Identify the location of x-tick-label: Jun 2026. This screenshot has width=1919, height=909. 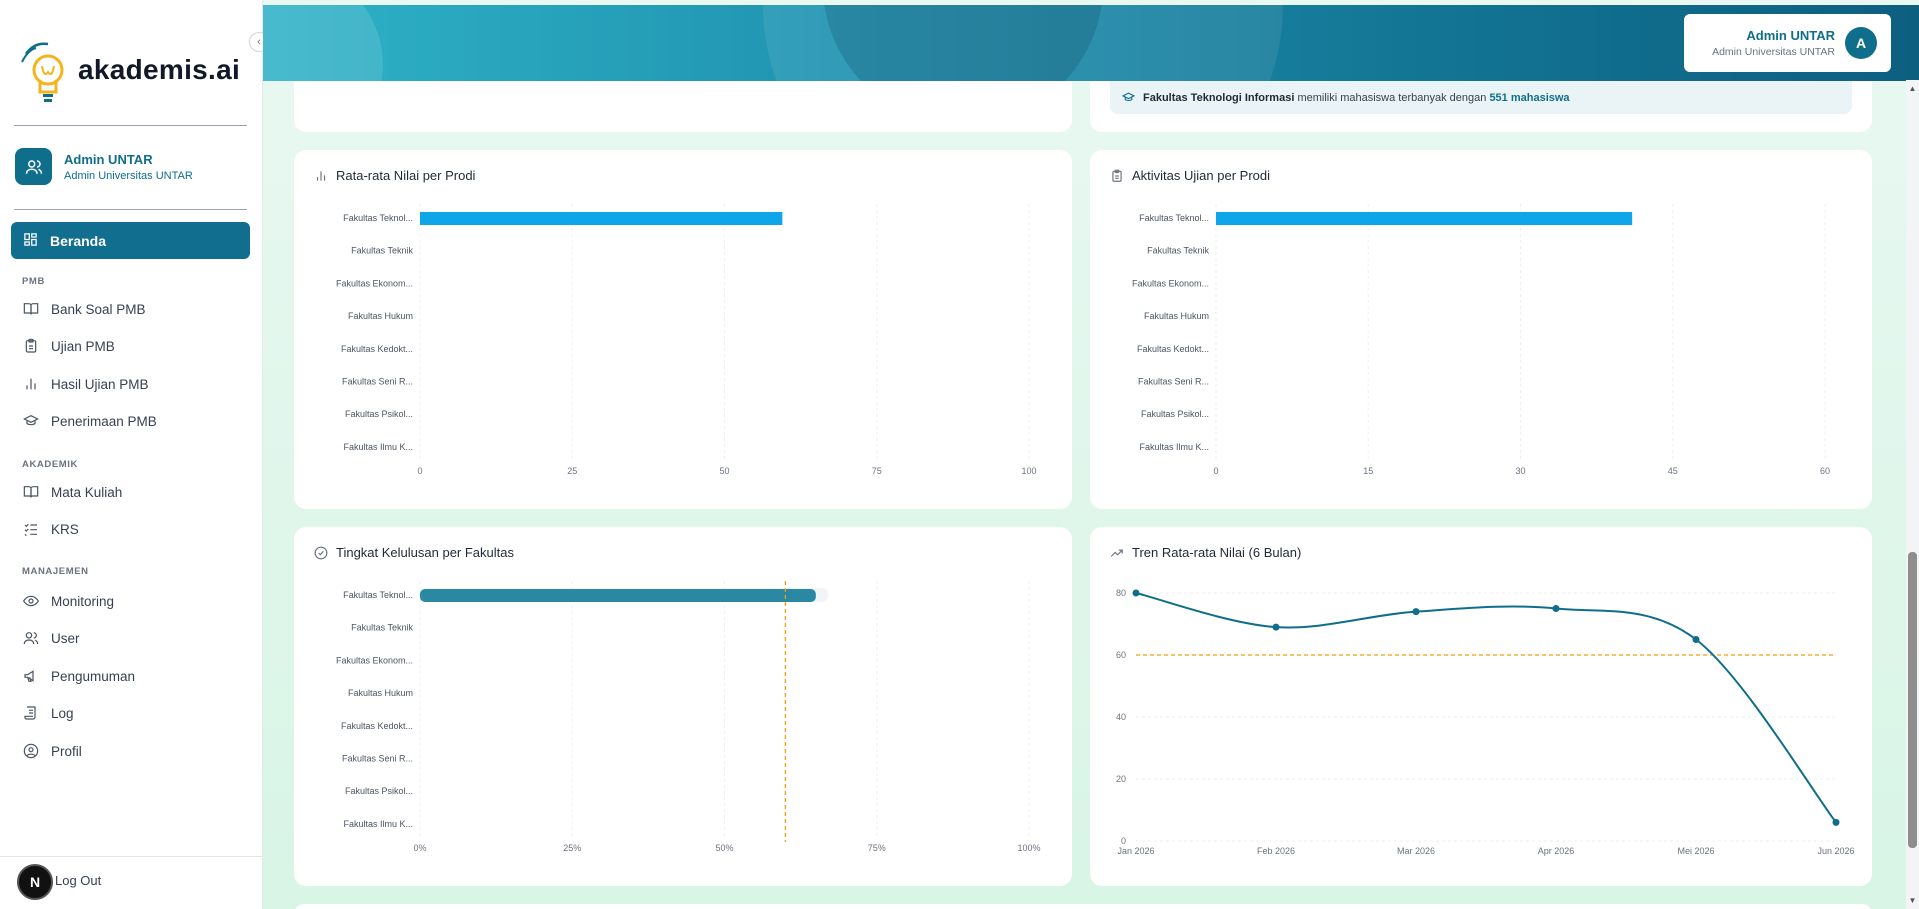
(1835, 851).